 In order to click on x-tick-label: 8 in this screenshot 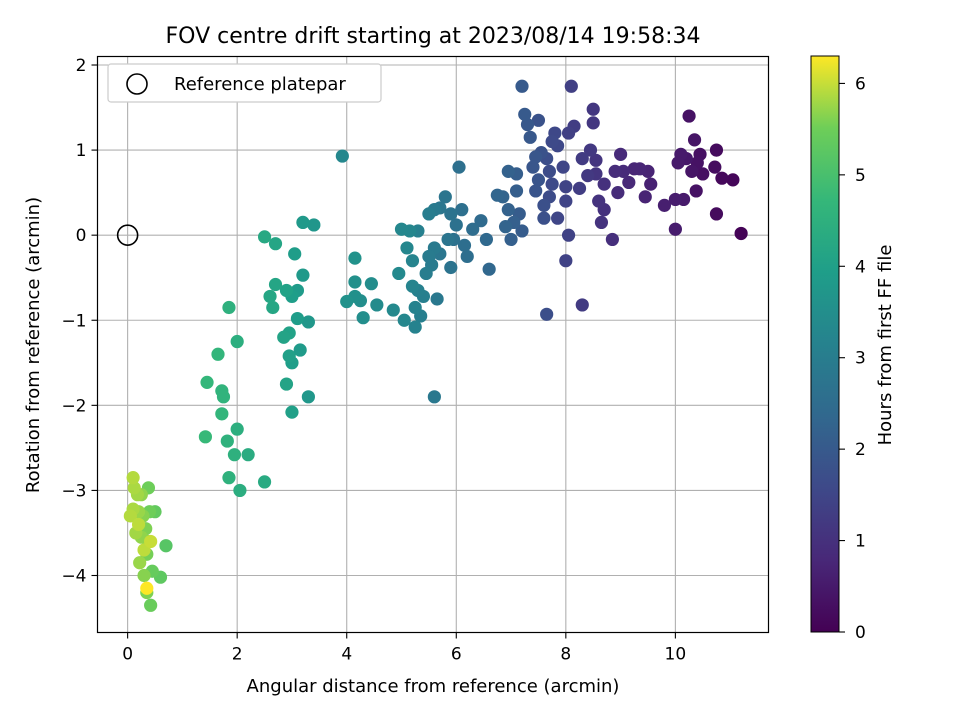, I will do `click(565, 655)`.